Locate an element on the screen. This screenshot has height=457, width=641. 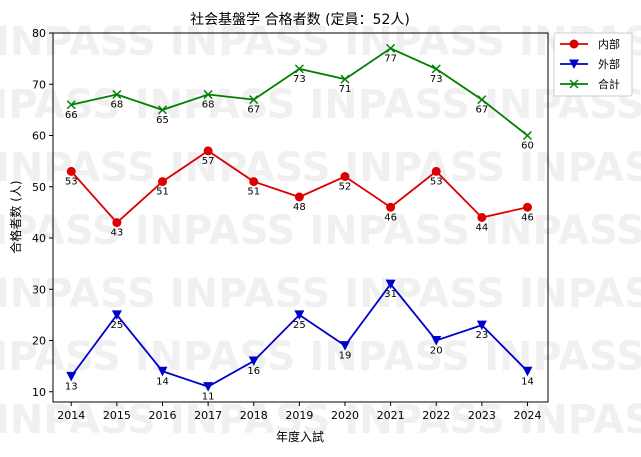
x-tick-label: 2016 is located at coordinates (162, 415).